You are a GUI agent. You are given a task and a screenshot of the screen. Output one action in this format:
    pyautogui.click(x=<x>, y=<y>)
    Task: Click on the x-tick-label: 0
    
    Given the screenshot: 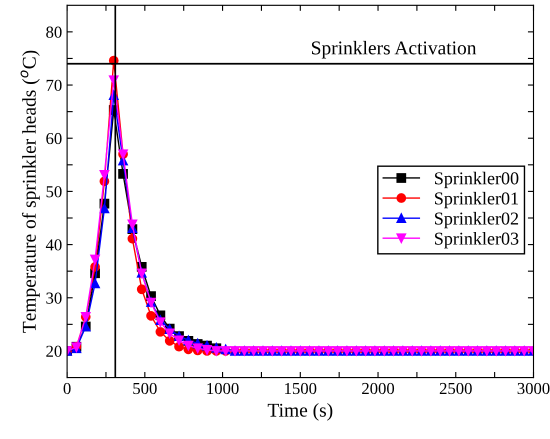 What is the action you would take?
    pyautogui.click(x=67, y=388)
    